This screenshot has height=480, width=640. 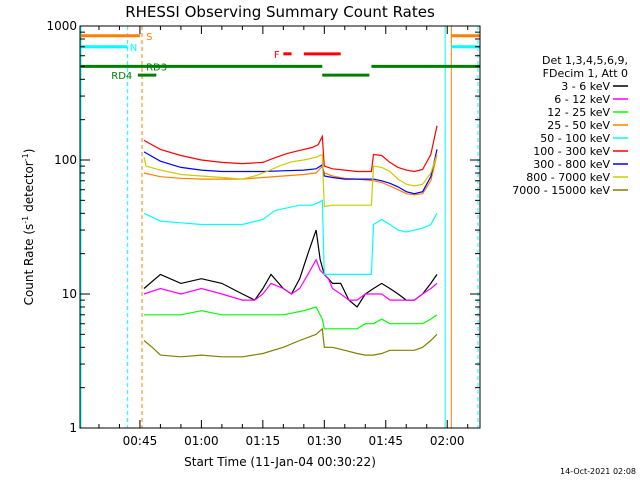 What do you see at coordinates (324, 441) in the screenshot?
I see `x-tick-label-3: 01:30` at bounding box center [324, 441].